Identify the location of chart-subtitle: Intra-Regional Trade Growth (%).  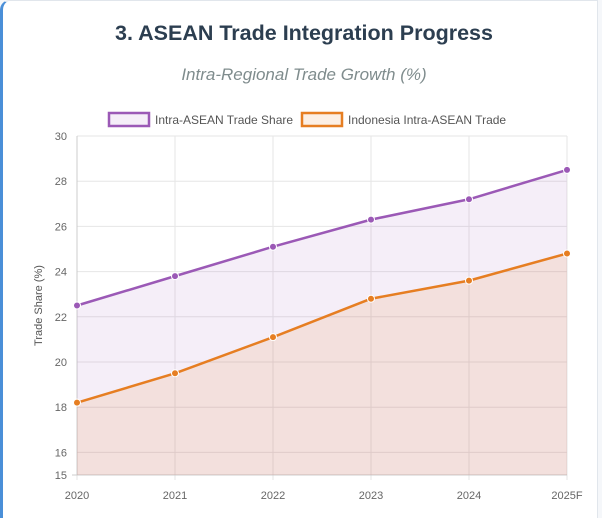
(304, 74).